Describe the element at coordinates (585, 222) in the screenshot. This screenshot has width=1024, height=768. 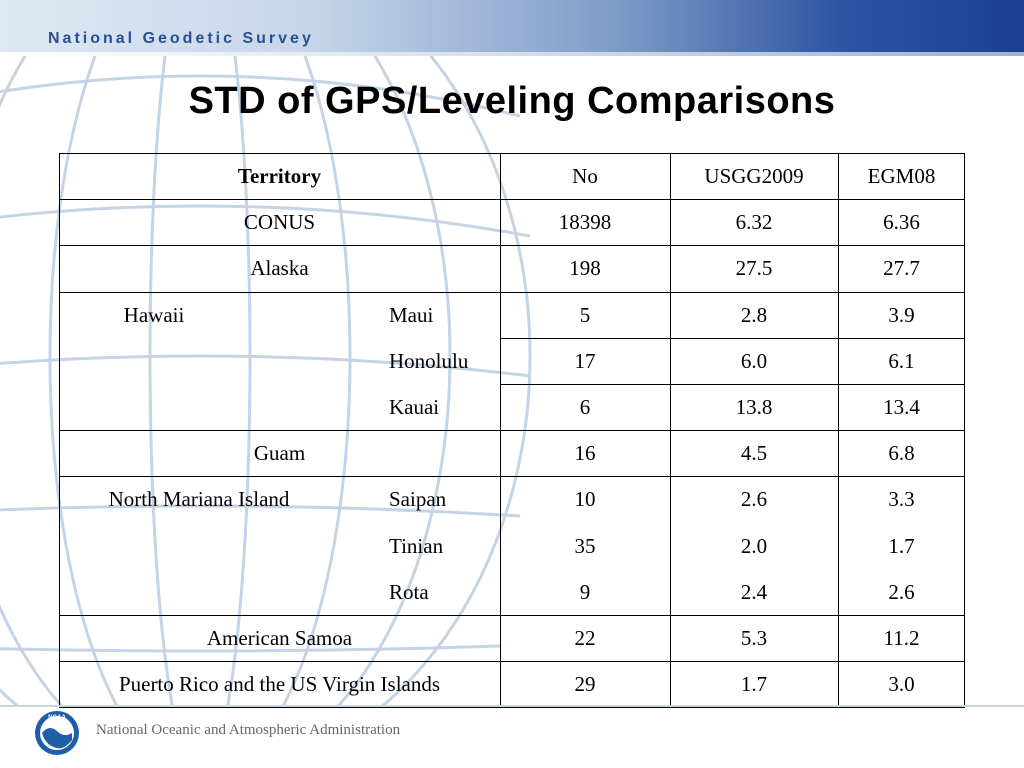
I see `no-cell: 18398` at that location.